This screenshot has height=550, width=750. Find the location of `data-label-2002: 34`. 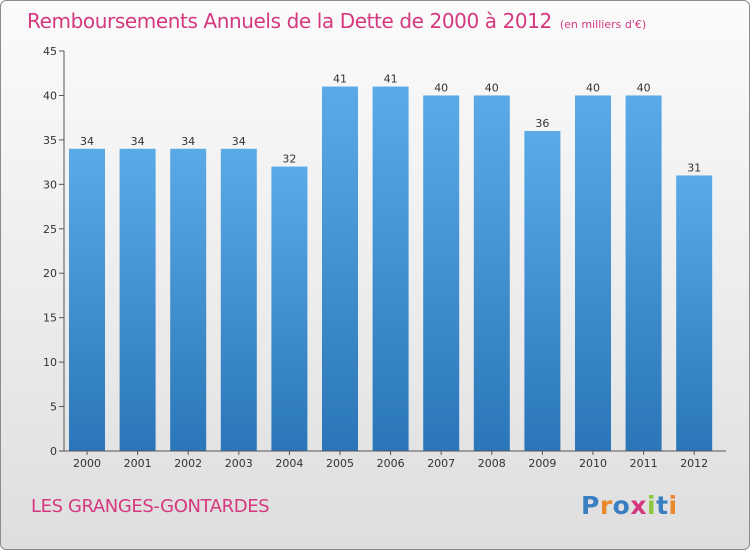

data-label-2002: 34 is located at coordinates (188, 141).